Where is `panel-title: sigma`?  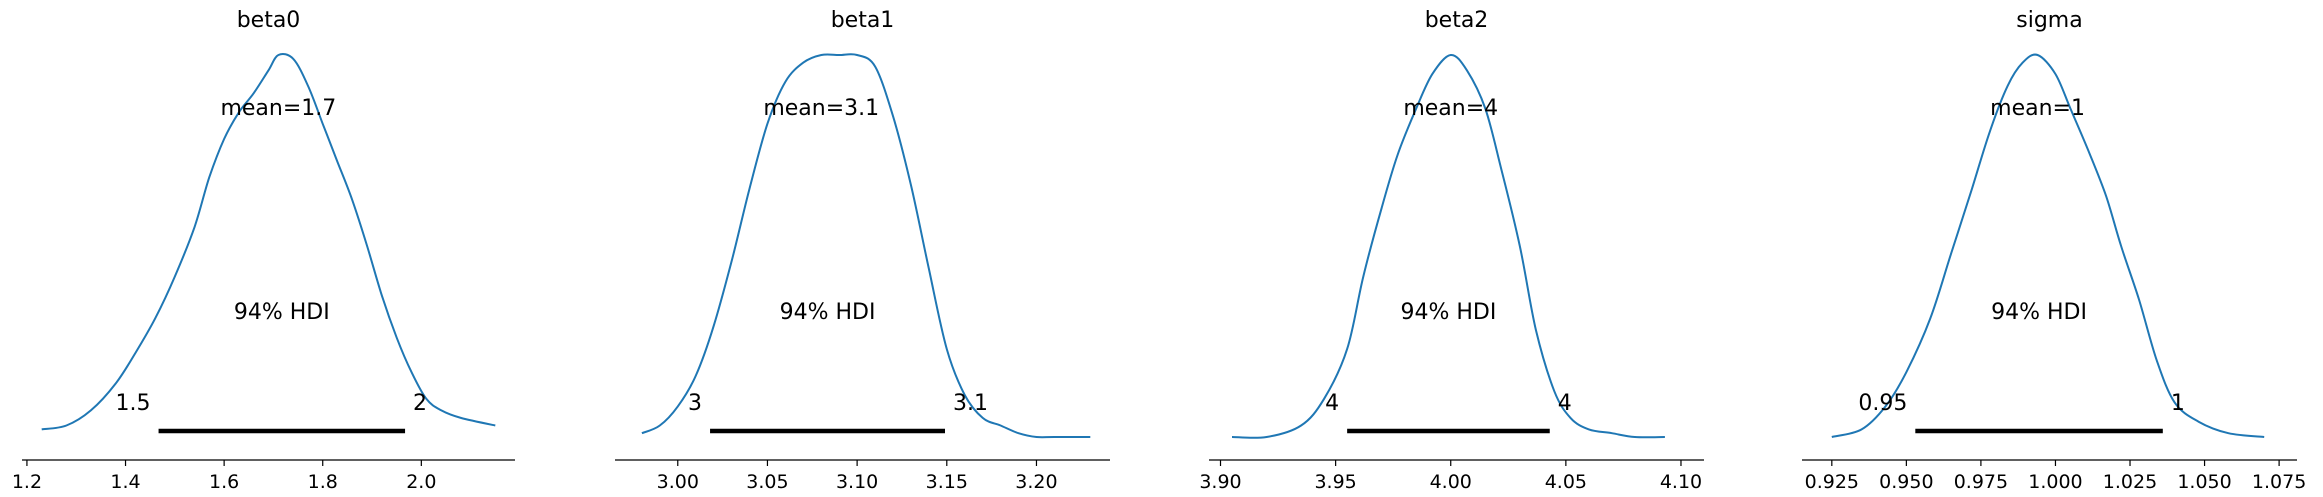 panel-title: sigma is located at coordinates (2049, 20).